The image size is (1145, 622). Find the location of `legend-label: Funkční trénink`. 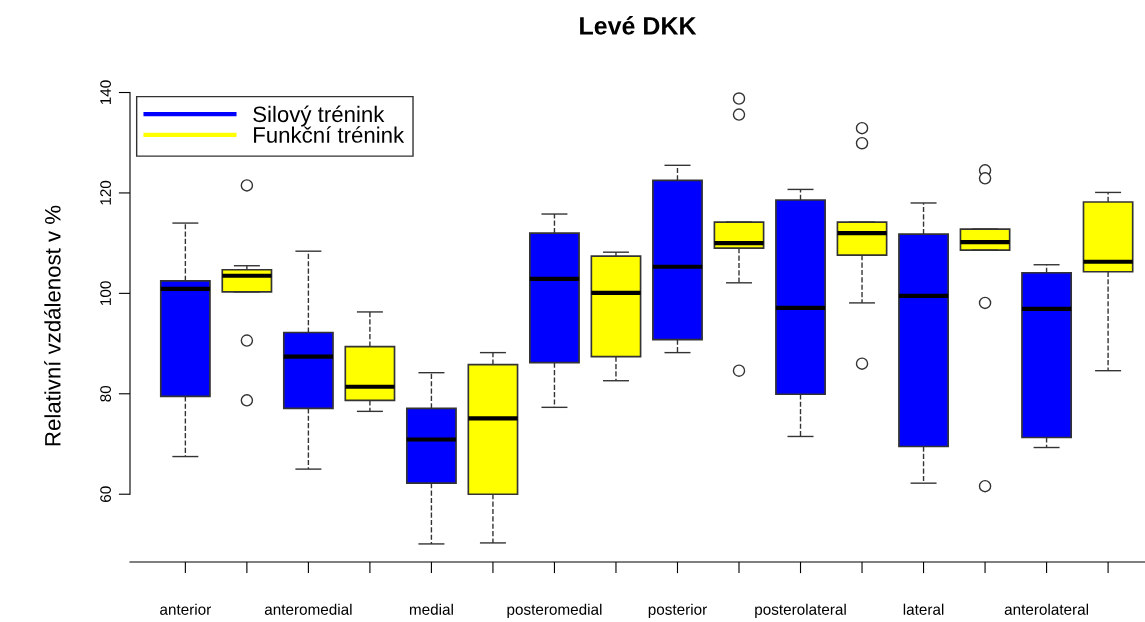

legend-label: Funkční trénink is located at coordinates (329, 134).